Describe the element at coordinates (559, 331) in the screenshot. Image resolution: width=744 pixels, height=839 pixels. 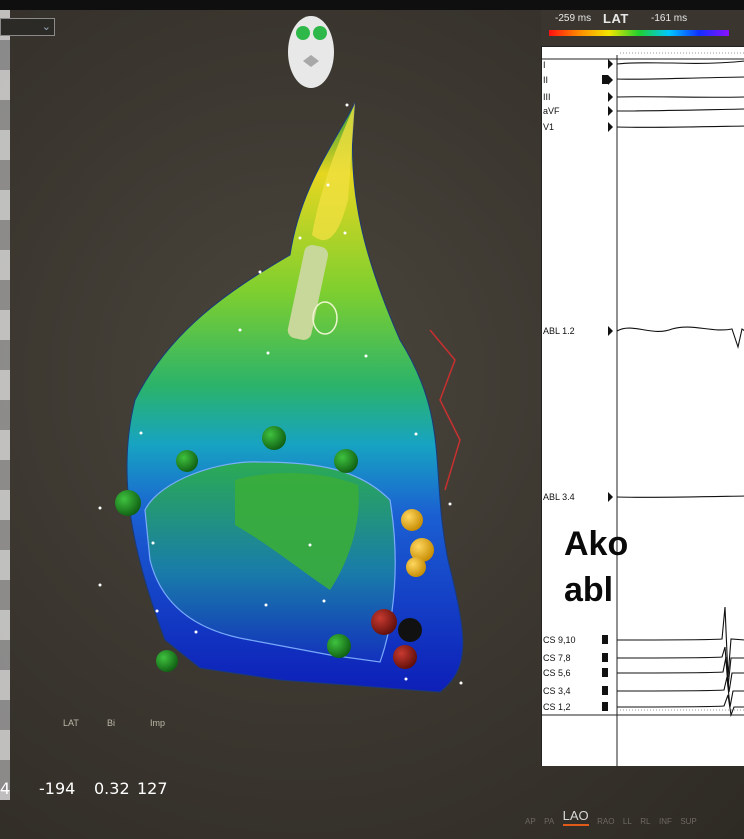
I see `channel-label: ABL 1.2` at that location.